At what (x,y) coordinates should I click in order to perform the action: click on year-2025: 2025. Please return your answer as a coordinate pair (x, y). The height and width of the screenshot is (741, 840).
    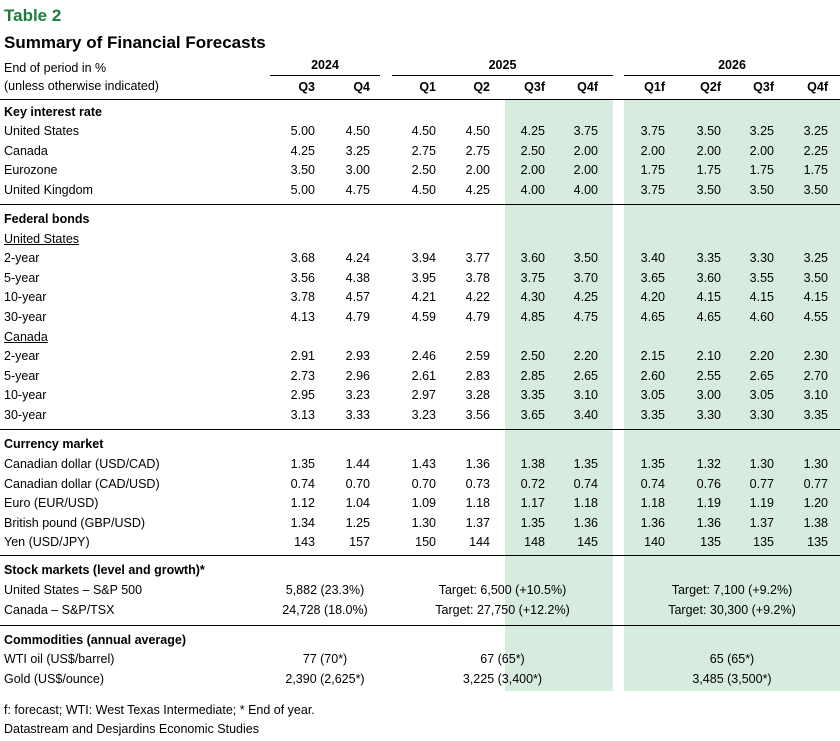
    Looking at the image, I should click on (502, 65).